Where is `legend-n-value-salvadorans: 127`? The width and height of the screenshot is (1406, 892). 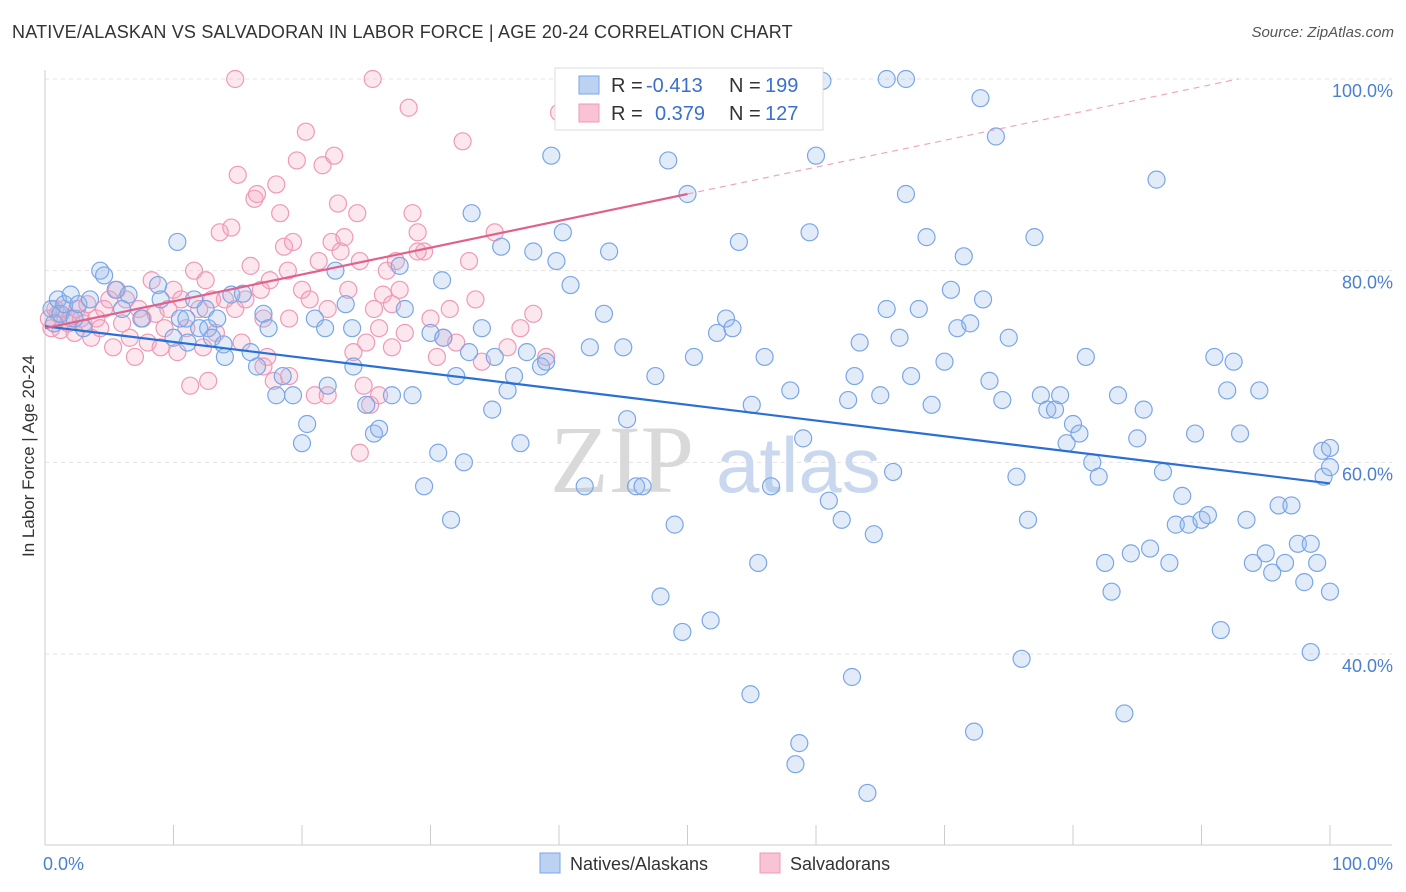
legend-n-value-salvadorans: 127 is located at coordinates (781, 114).